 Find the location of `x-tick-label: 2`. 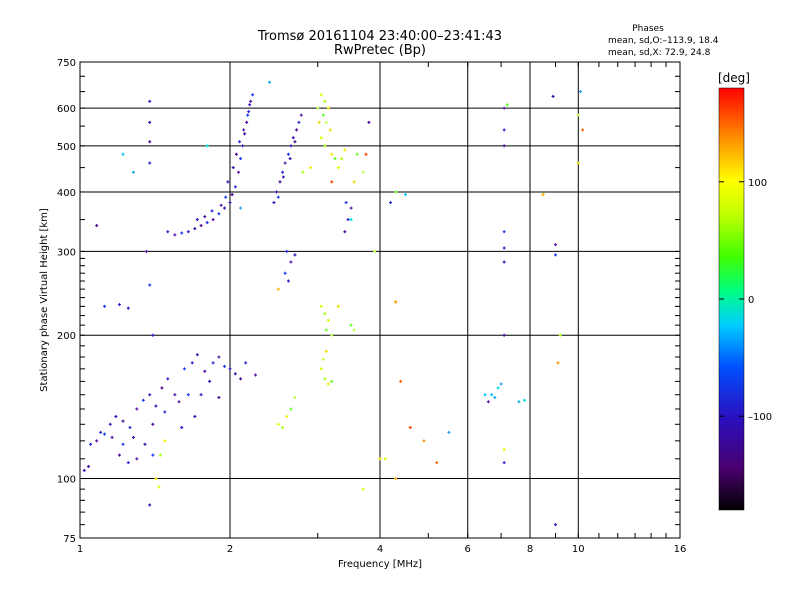

x-tick-label: 2 is located at coordinates (230, 549).